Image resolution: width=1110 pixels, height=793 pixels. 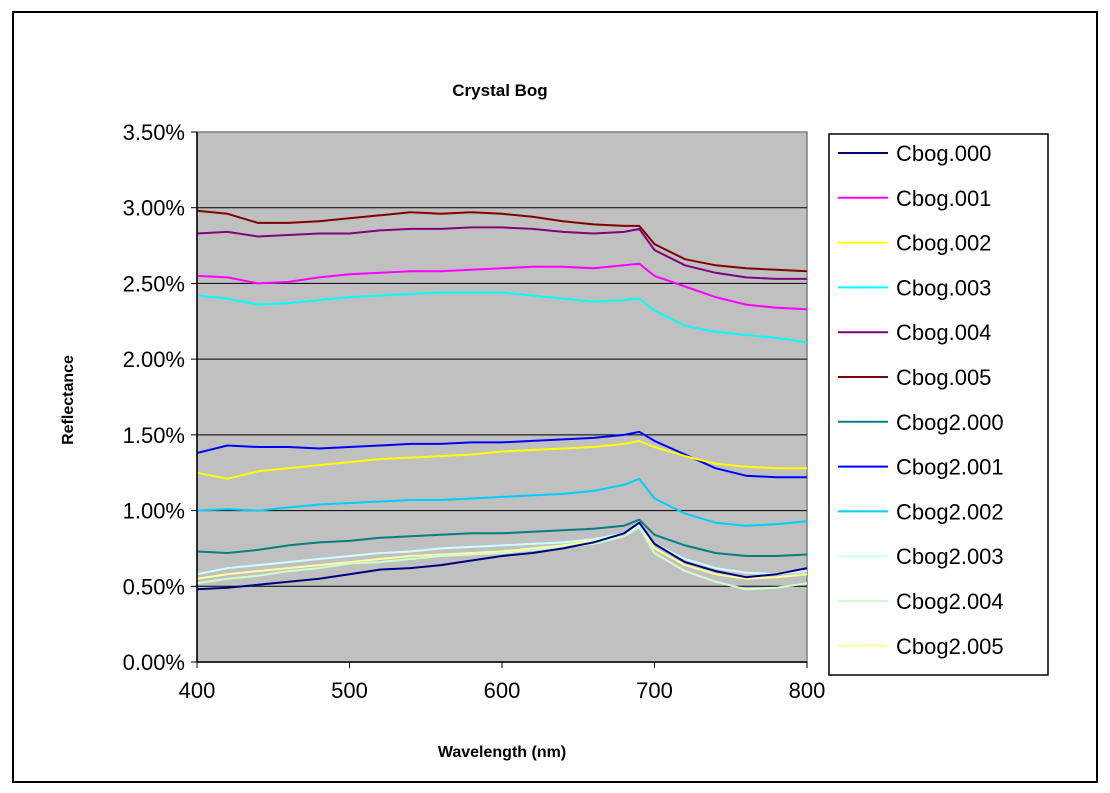 What do you see at coordinates (349, 690) in the screenshot?
I see `x-tick-label: 500` at bounding box center [349, 690].